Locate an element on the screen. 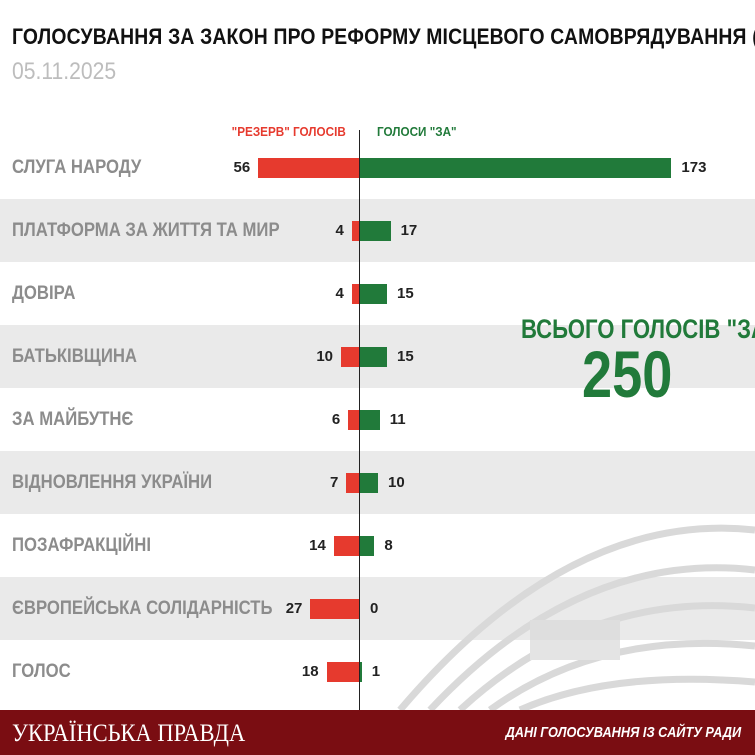 This screenshot has width=755, height=755. reserve-value-label: 10 is located at coordinates (324, 356).